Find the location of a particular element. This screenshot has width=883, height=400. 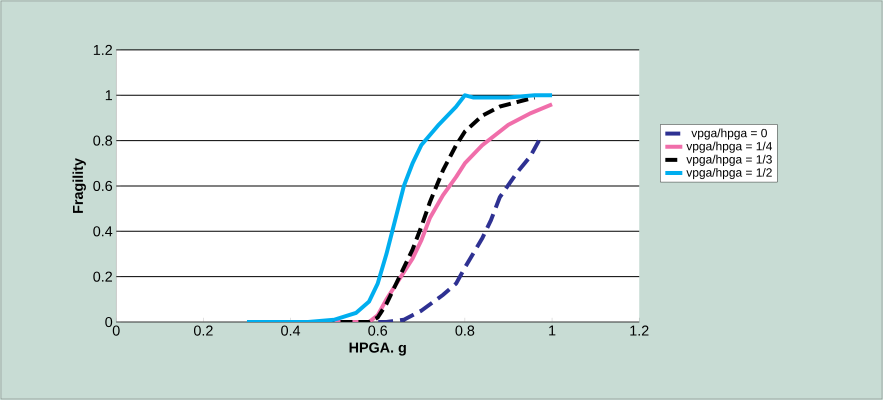

x-axis-title: HPGA. g is located at coordinates (378, 349).